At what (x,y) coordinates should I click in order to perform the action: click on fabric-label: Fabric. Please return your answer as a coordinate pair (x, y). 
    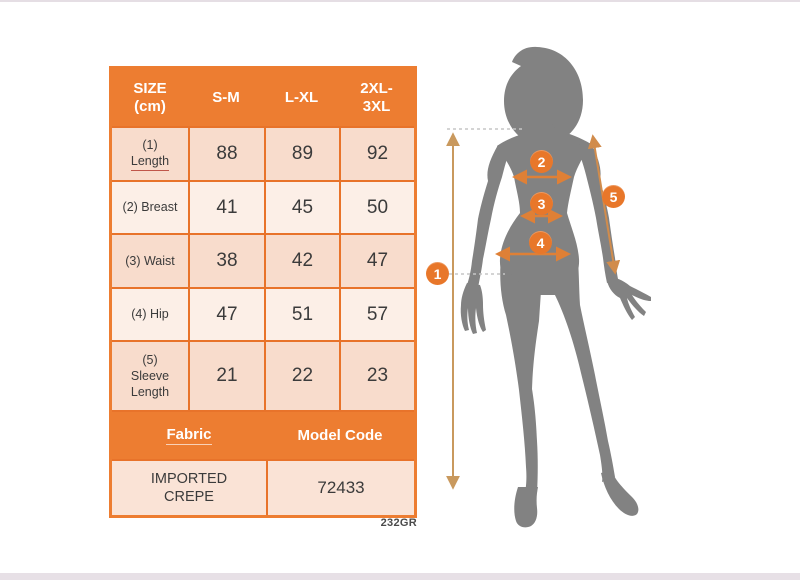
    Looking at the image, I should click on (189, 435).